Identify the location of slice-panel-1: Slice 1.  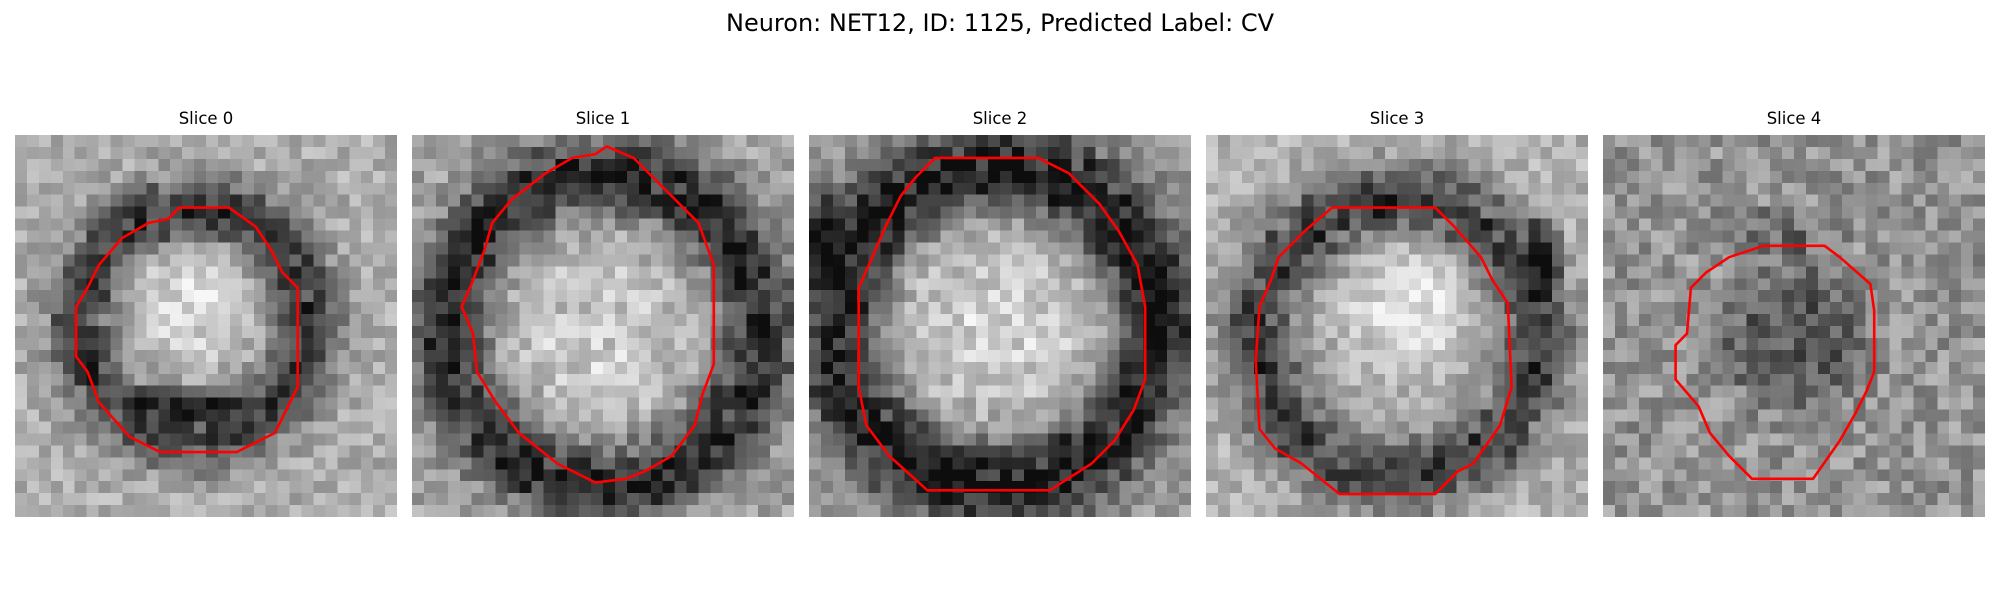
(603, 313).